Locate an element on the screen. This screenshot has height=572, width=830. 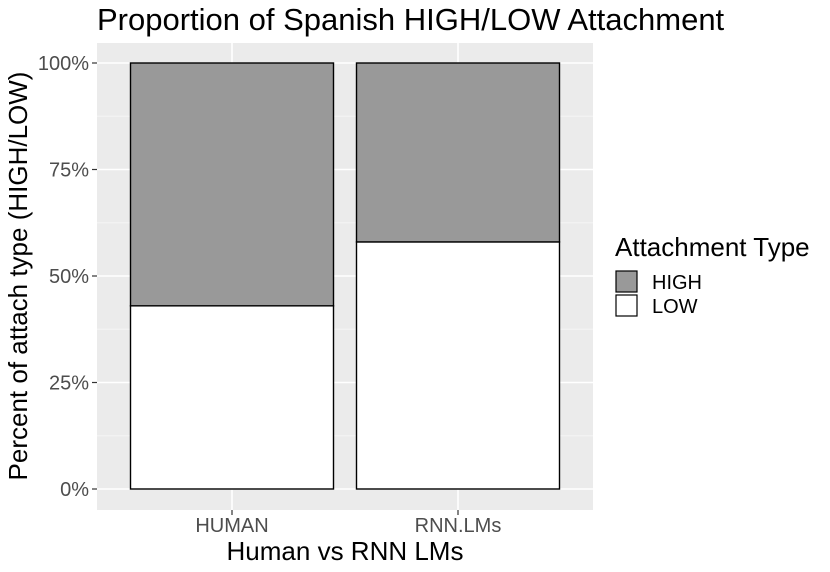
legend-key-low is located at coordinates (626, 305).